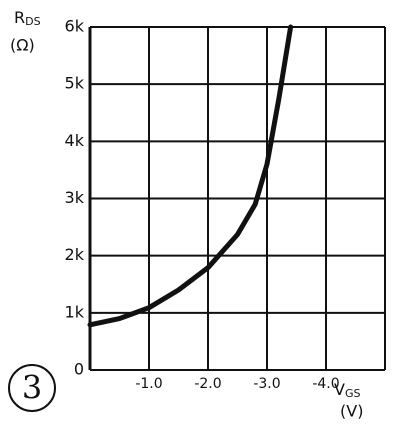 The image size is (406, 430). I want to click on x-label-main: V, so click(339, 389).